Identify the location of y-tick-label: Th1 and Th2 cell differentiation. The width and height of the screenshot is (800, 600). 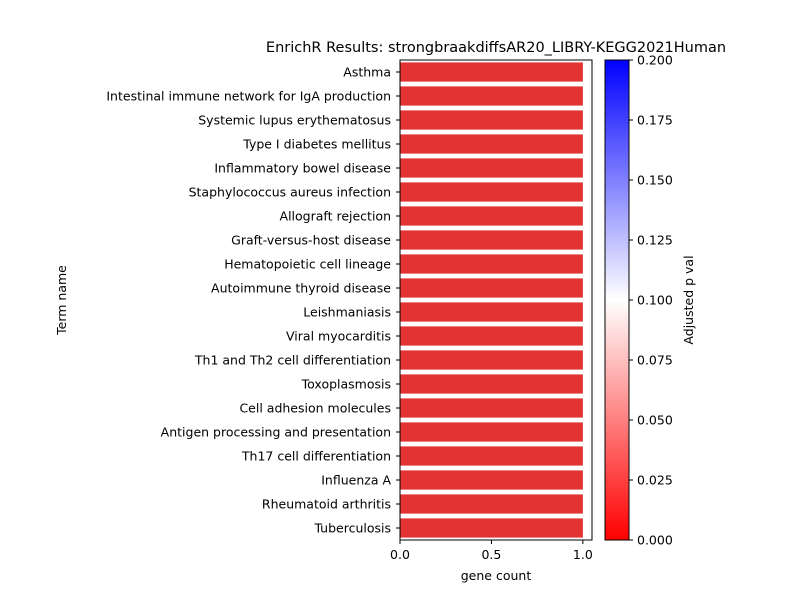
(292, 360).